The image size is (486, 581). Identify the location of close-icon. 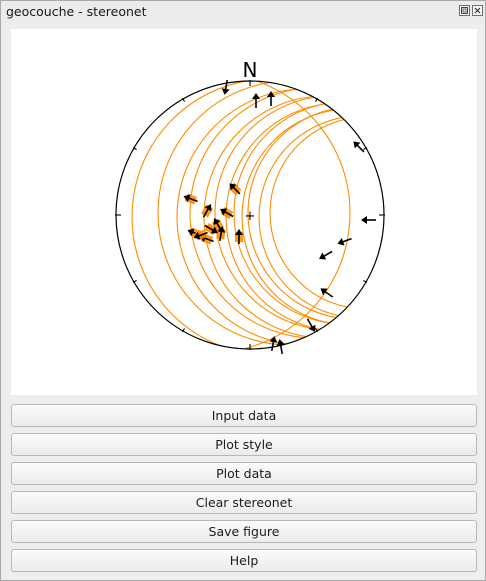
(477, 10).